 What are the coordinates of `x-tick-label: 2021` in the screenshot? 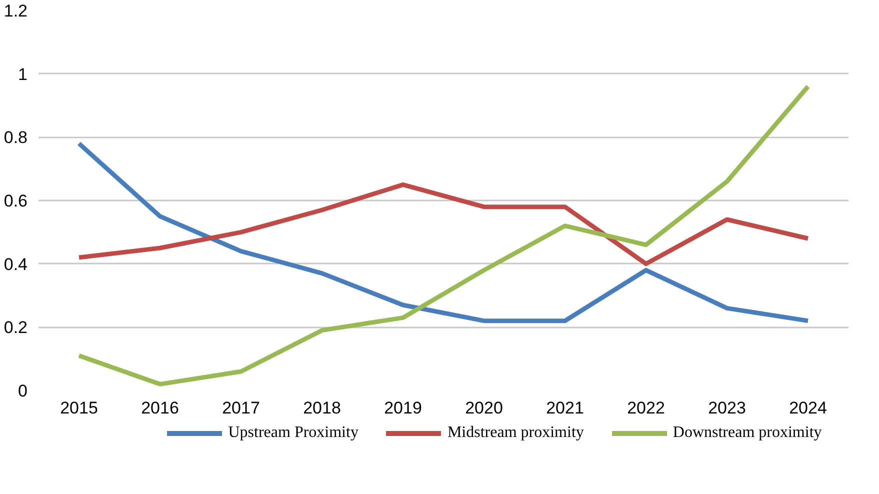 It's located at (565, 408).